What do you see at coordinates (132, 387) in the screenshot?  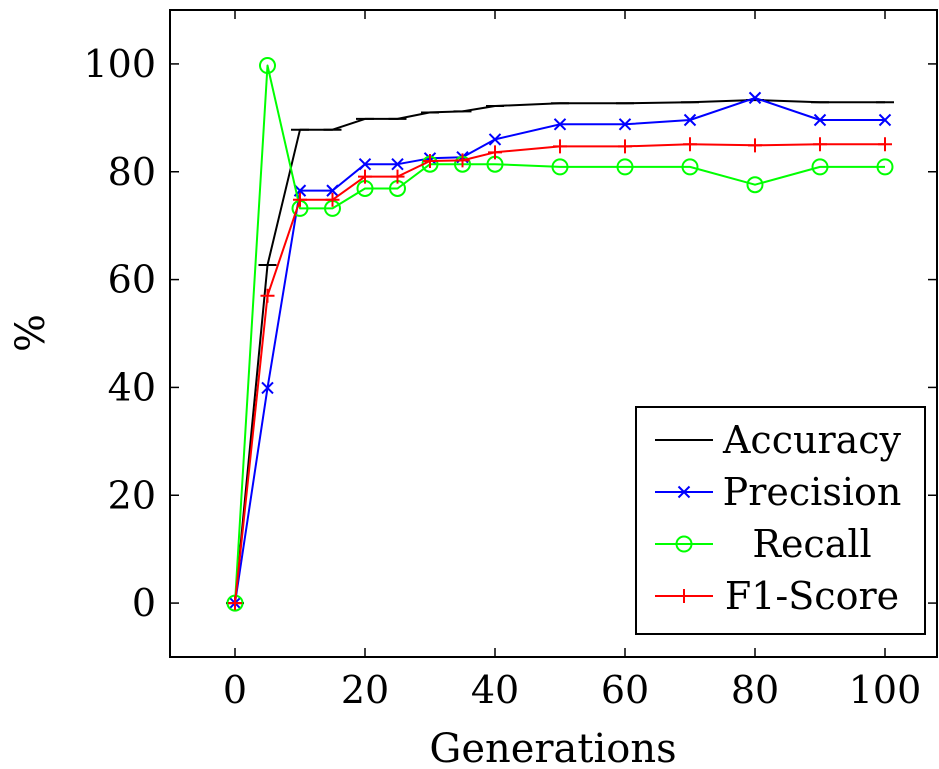 I see `y-tick-label: 40` at bounding box center [132, 387].